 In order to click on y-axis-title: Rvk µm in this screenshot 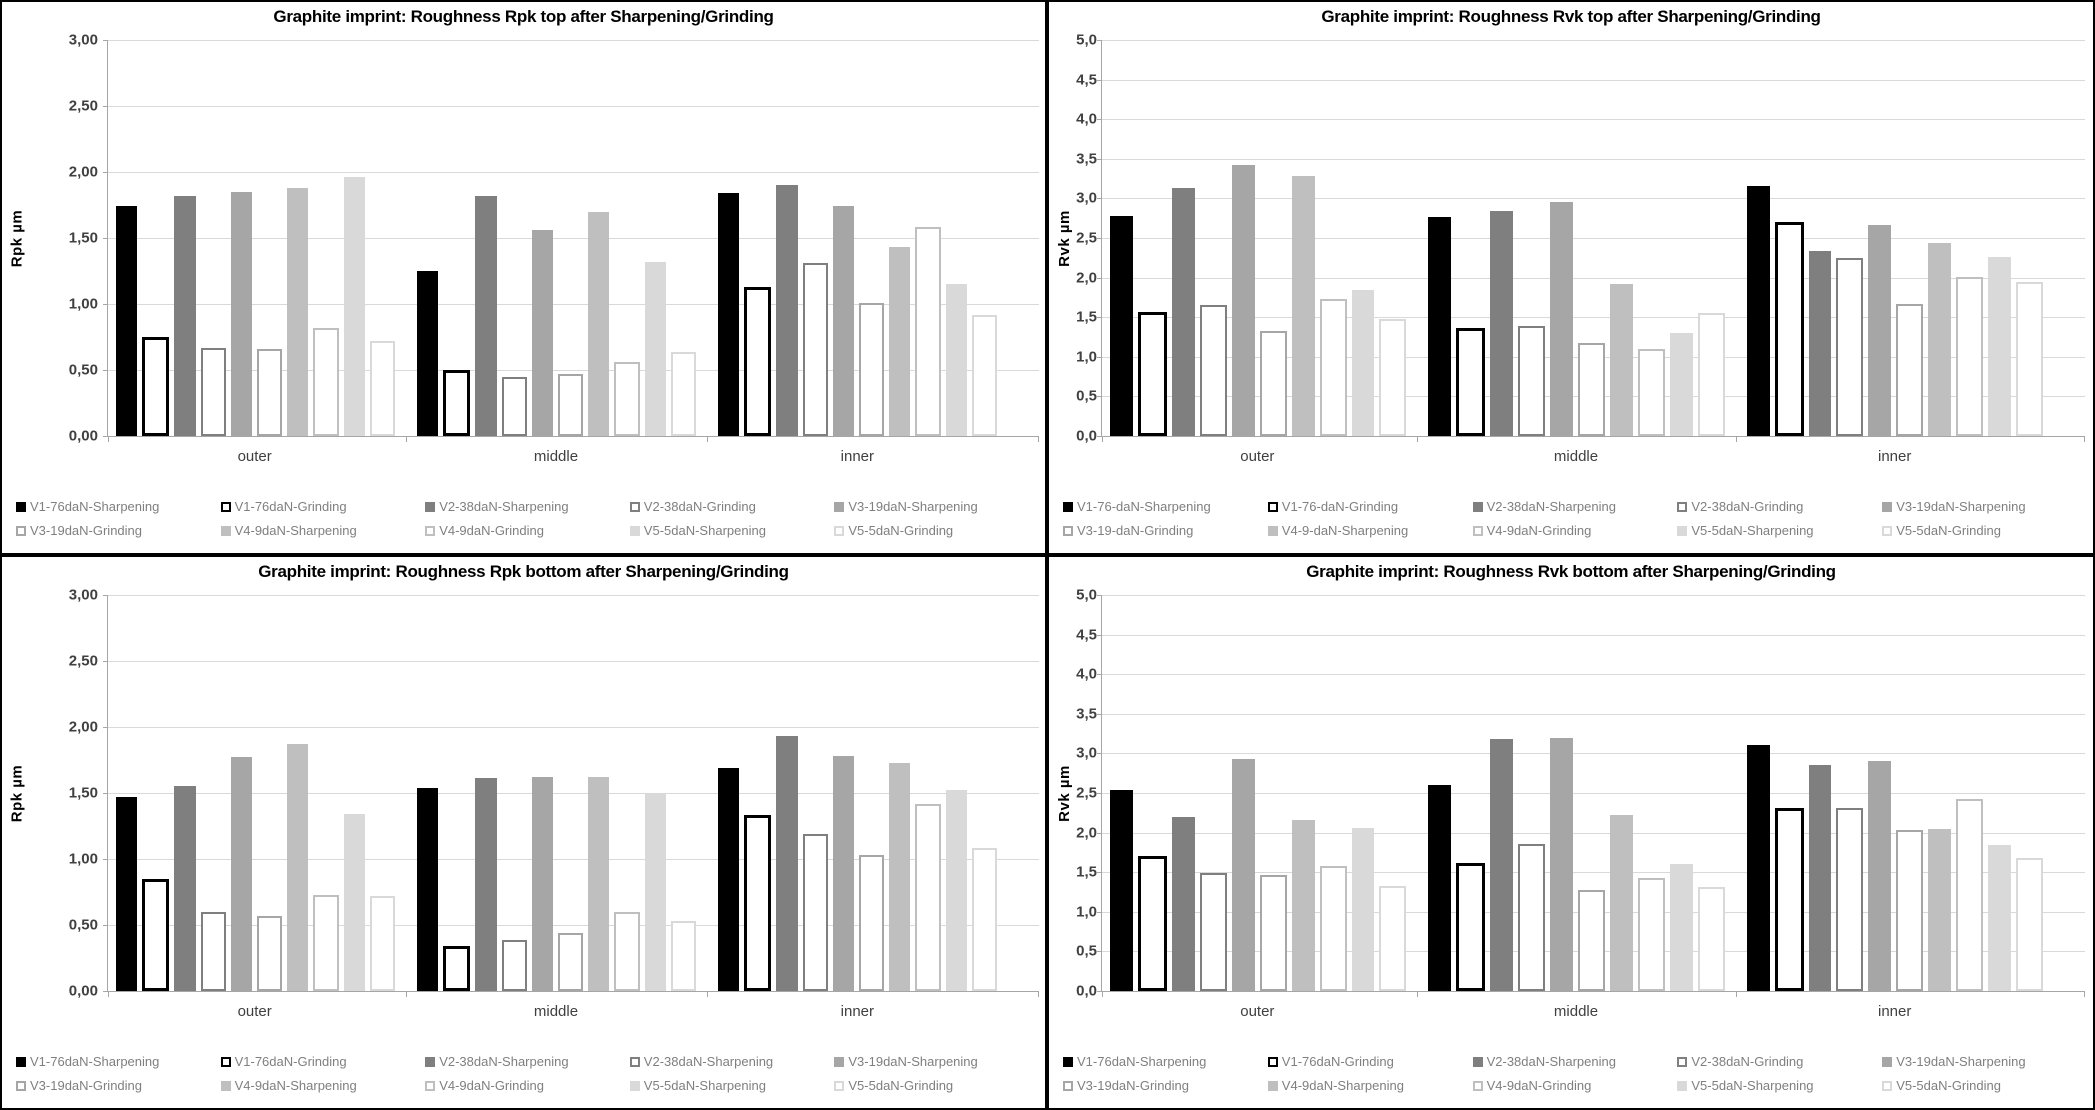, I will do `click(1064, 793)`.